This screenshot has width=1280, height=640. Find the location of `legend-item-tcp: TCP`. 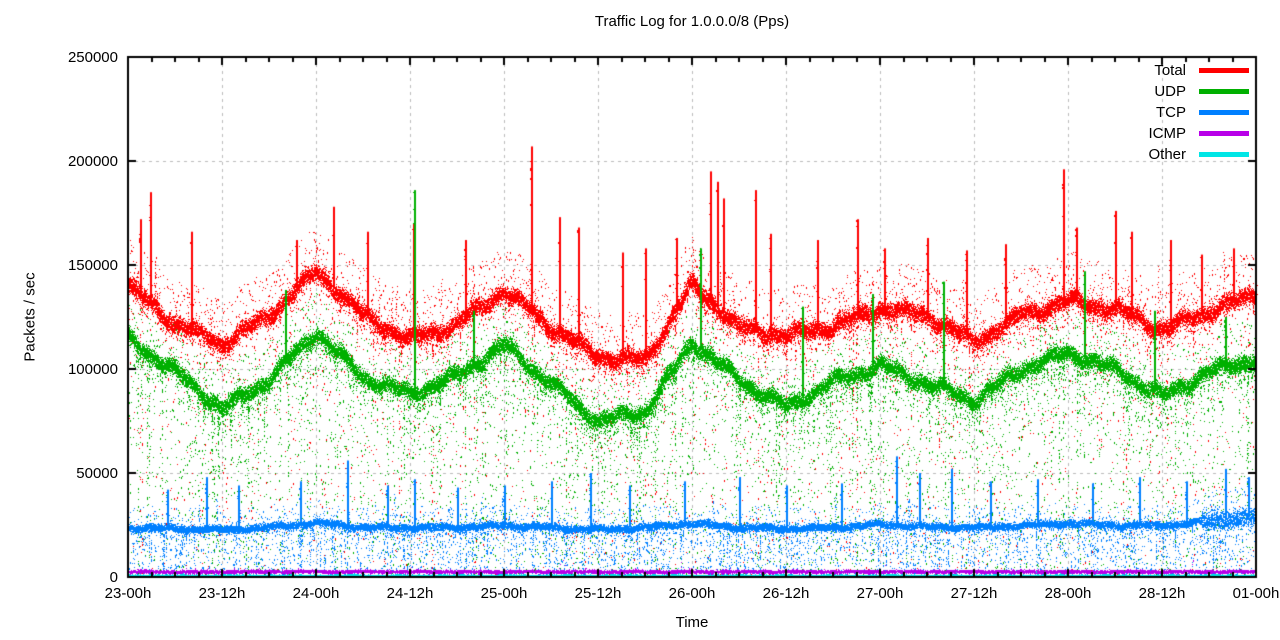

legend-item-tcp: TCP is located at coordinates (1198, 112).